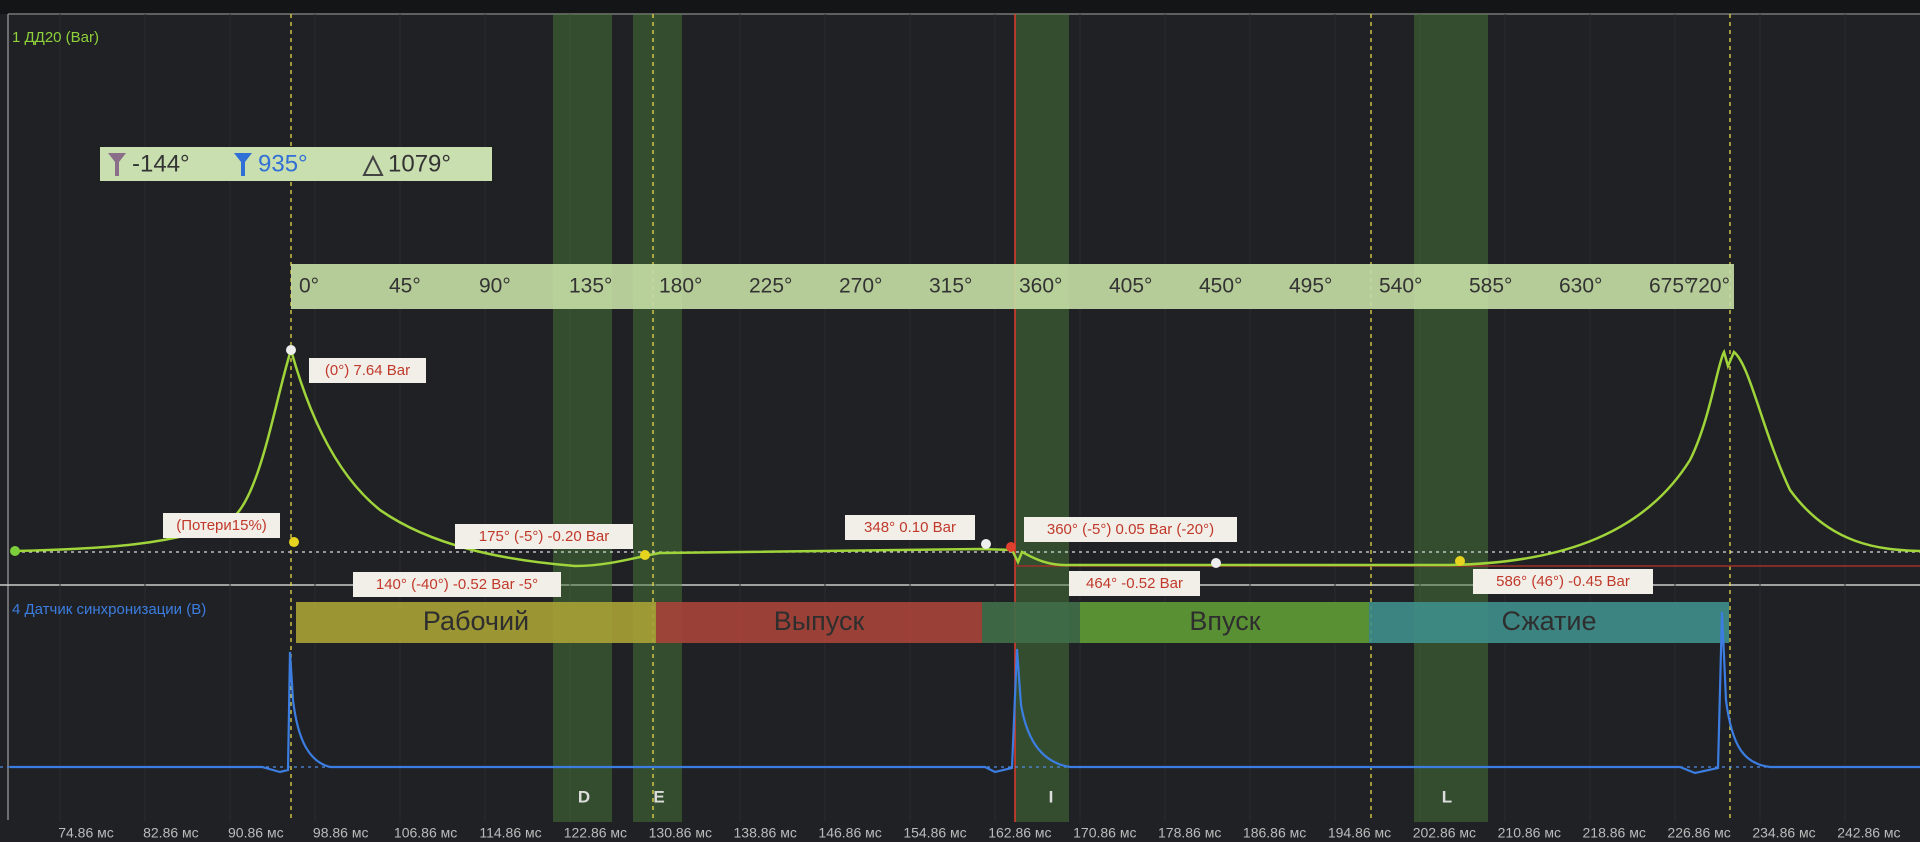 Image resolution: width=1920 pixels, height=842 pixels. Describe the element at coordinates (1274, 833) in the screenshot. I see `time-label: 186.86 мс` at that location.